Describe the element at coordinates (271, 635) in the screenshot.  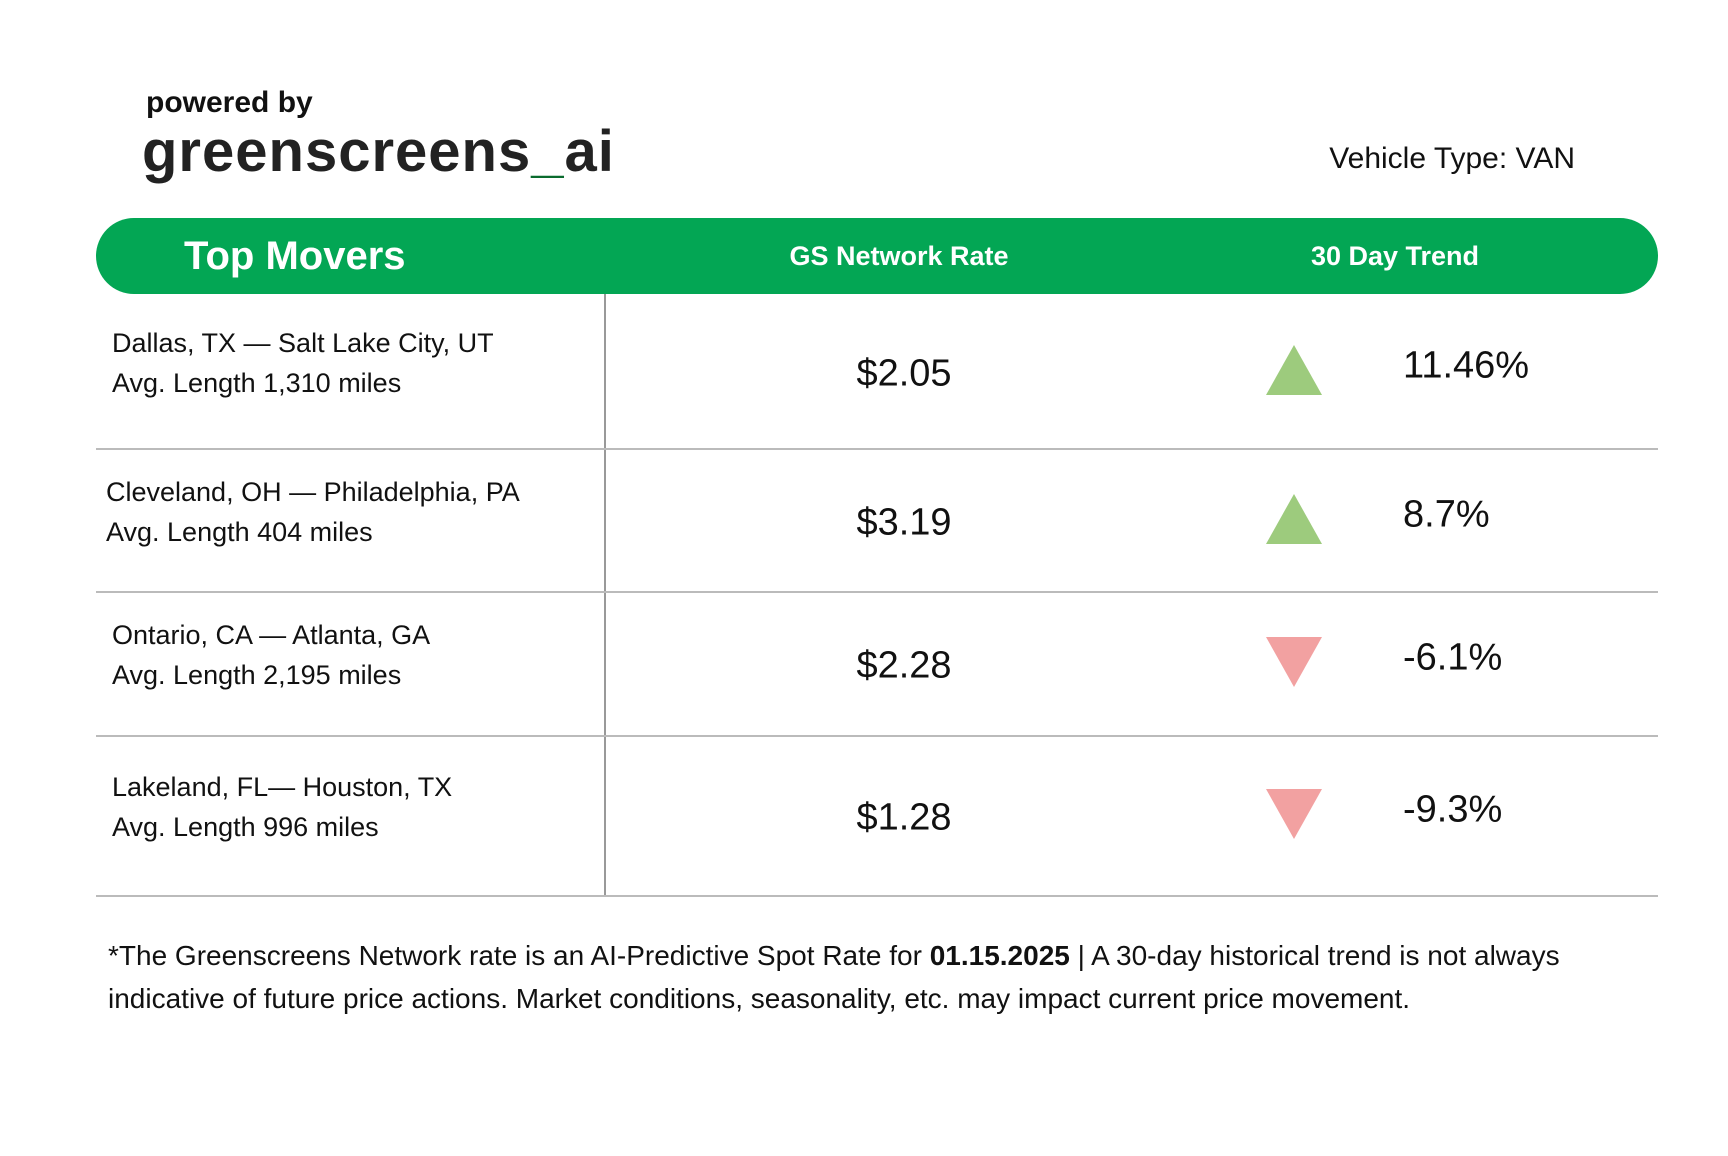
I see `route: Ontario, CA — Atlanta, GA` at that location.